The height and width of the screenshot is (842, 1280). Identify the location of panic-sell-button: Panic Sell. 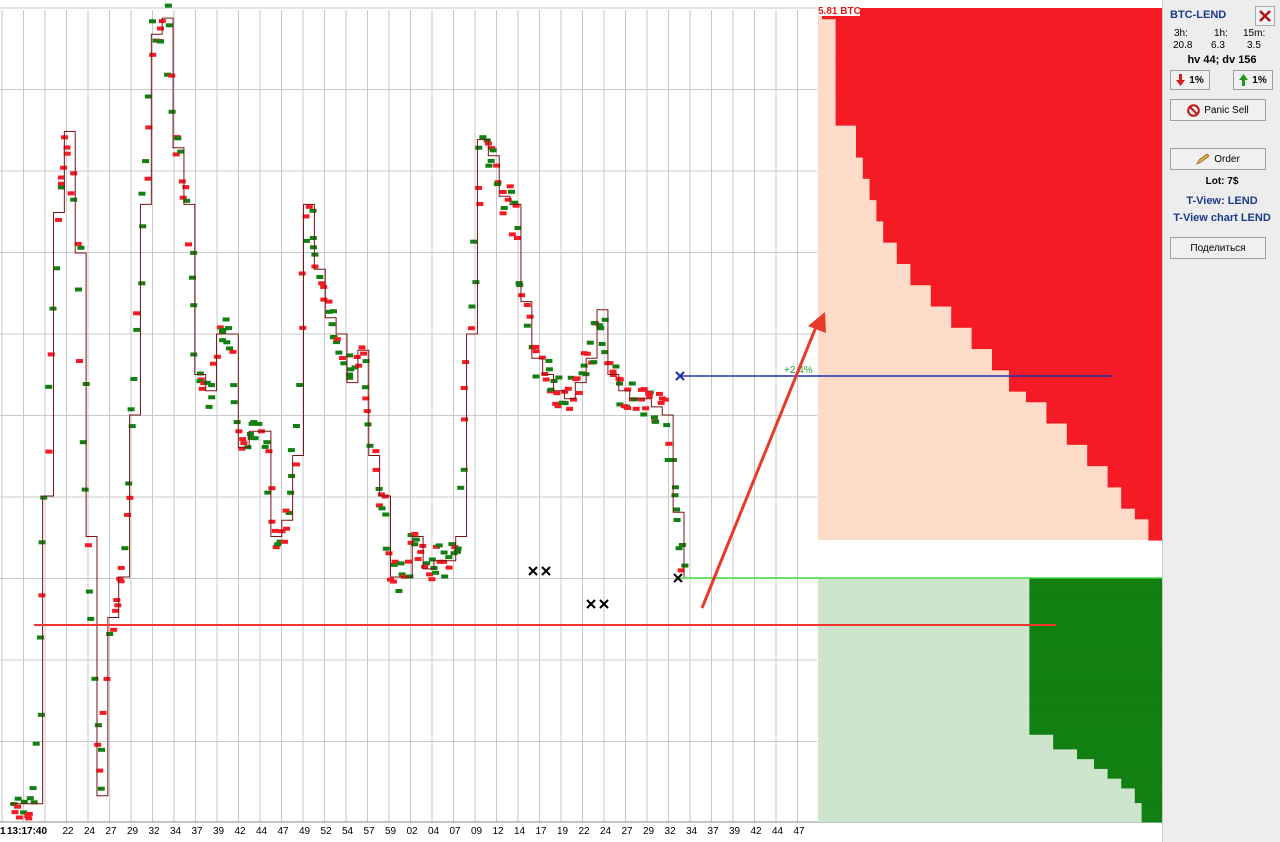
(1218, 110).